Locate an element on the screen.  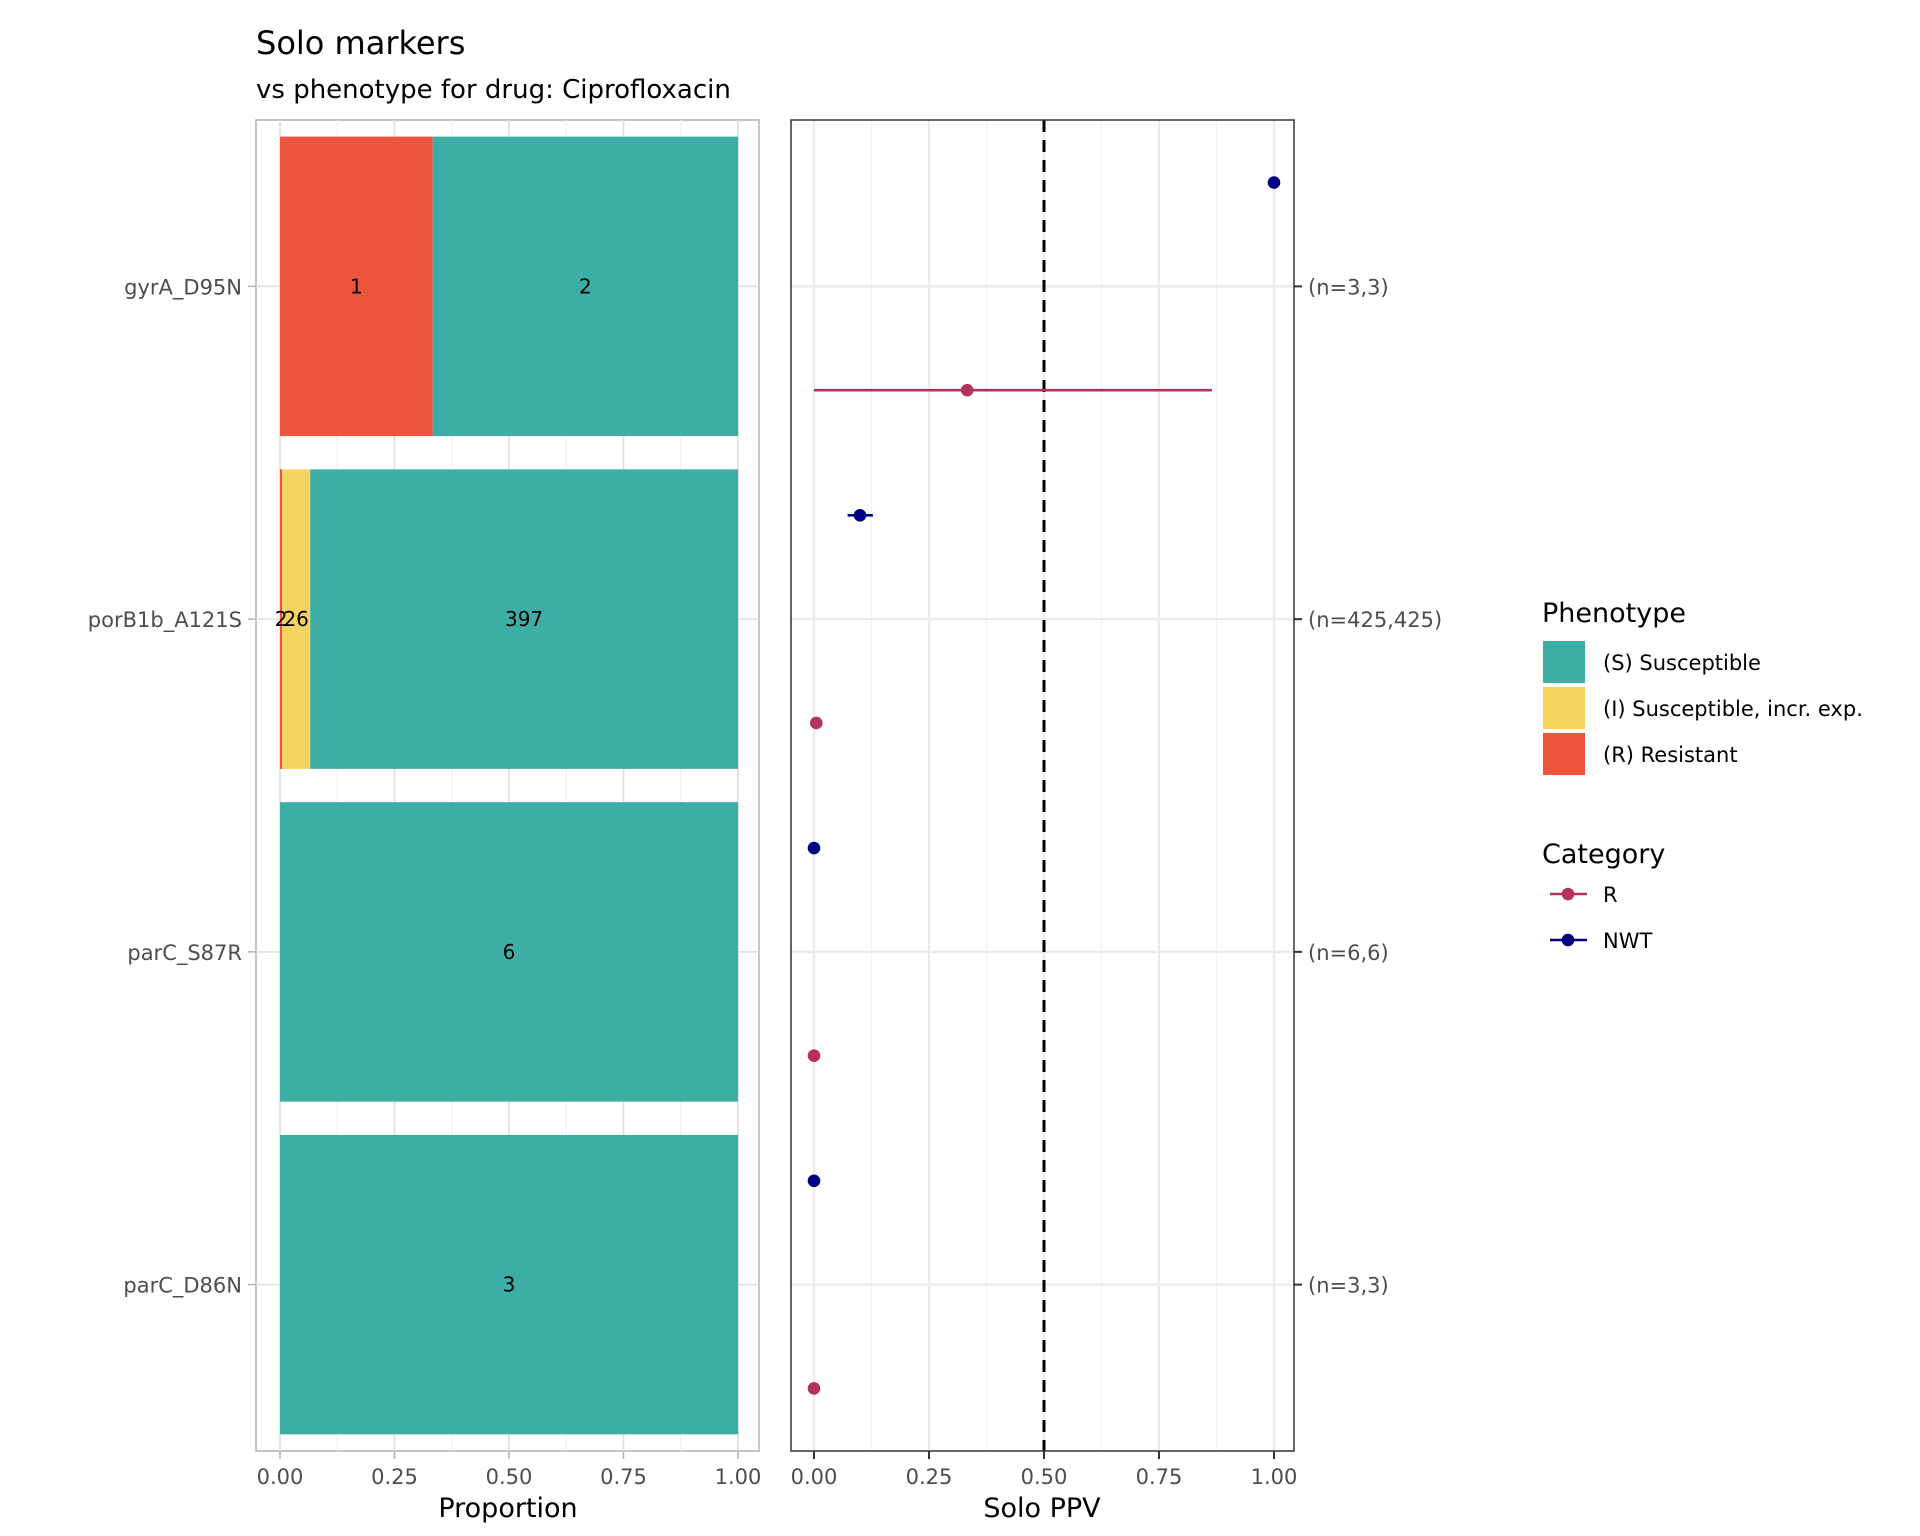
marker-label: parC_S87R is located at coordinates (184, 953).